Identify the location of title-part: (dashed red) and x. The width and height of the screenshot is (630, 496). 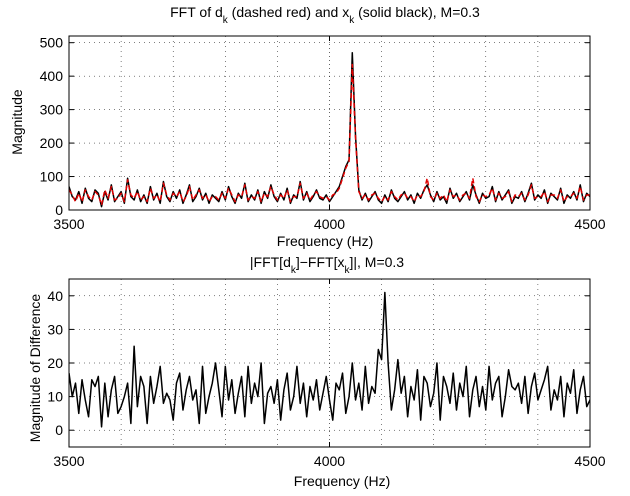
(288, 12).